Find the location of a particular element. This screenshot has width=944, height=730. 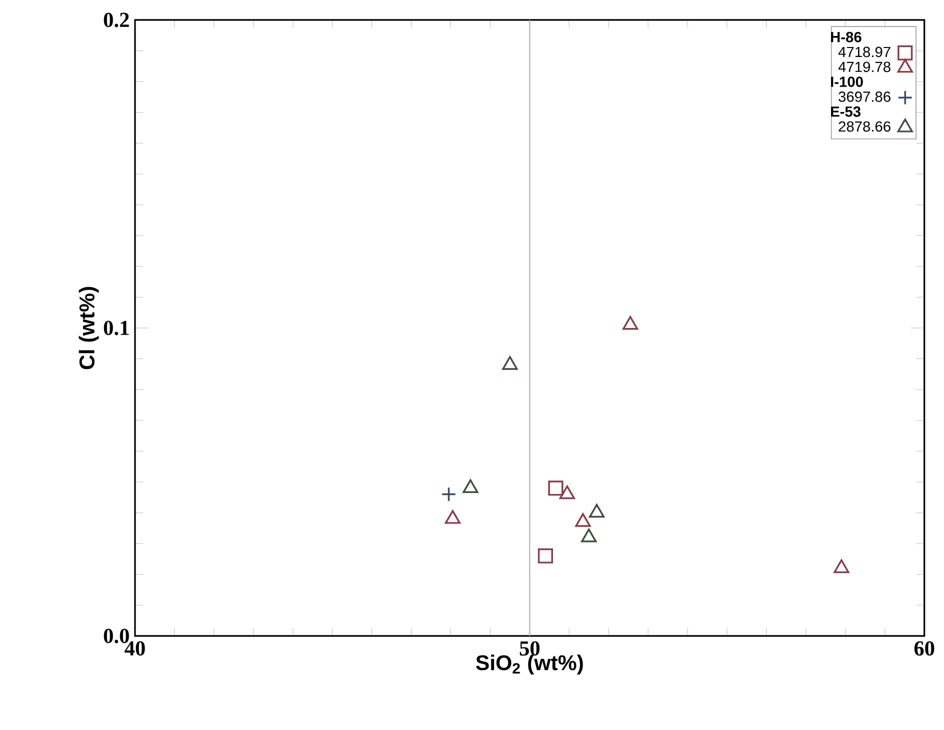

legend-label: 3697.86 is located at coordinates (864, 97).